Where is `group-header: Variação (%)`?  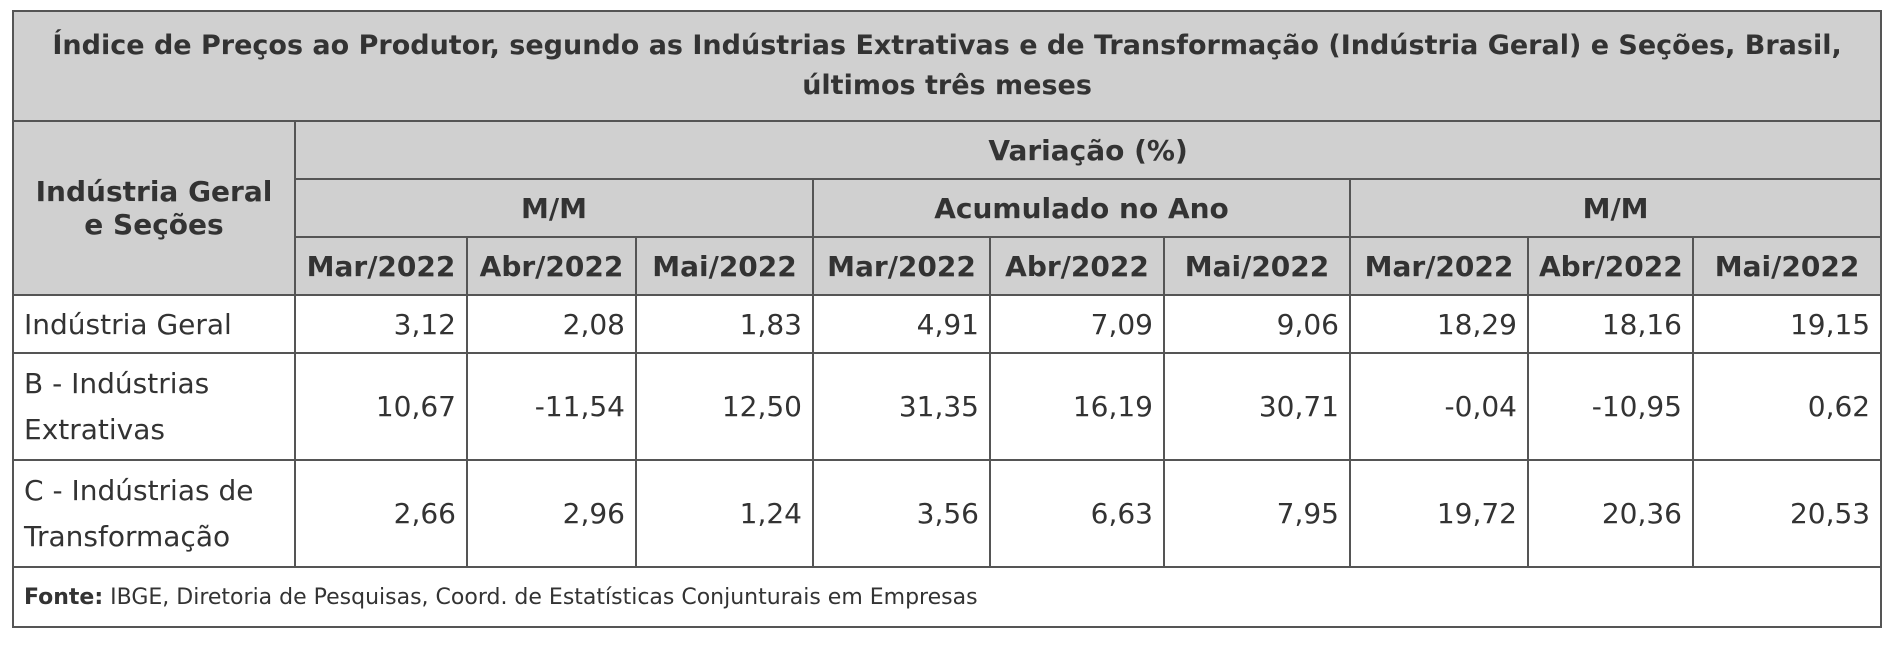 group-header: Variação (%) is located at coordinates (1088, 150).